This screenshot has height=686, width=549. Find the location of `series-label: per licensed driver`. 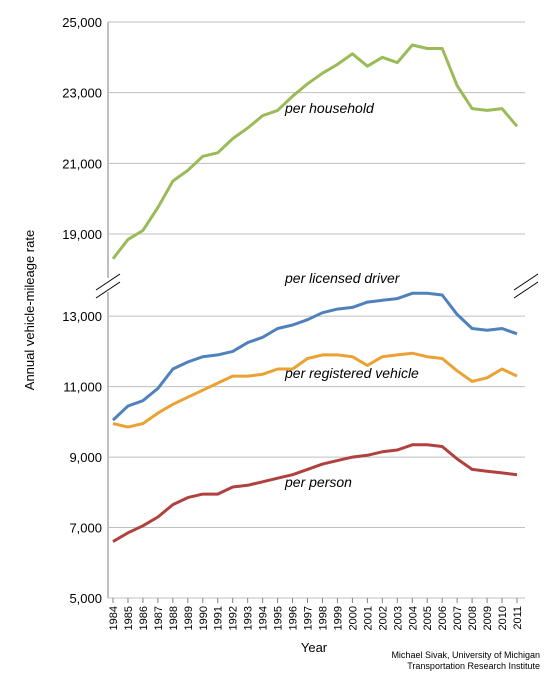

series-label: per licensed driver is located at coordinates (342, 278).